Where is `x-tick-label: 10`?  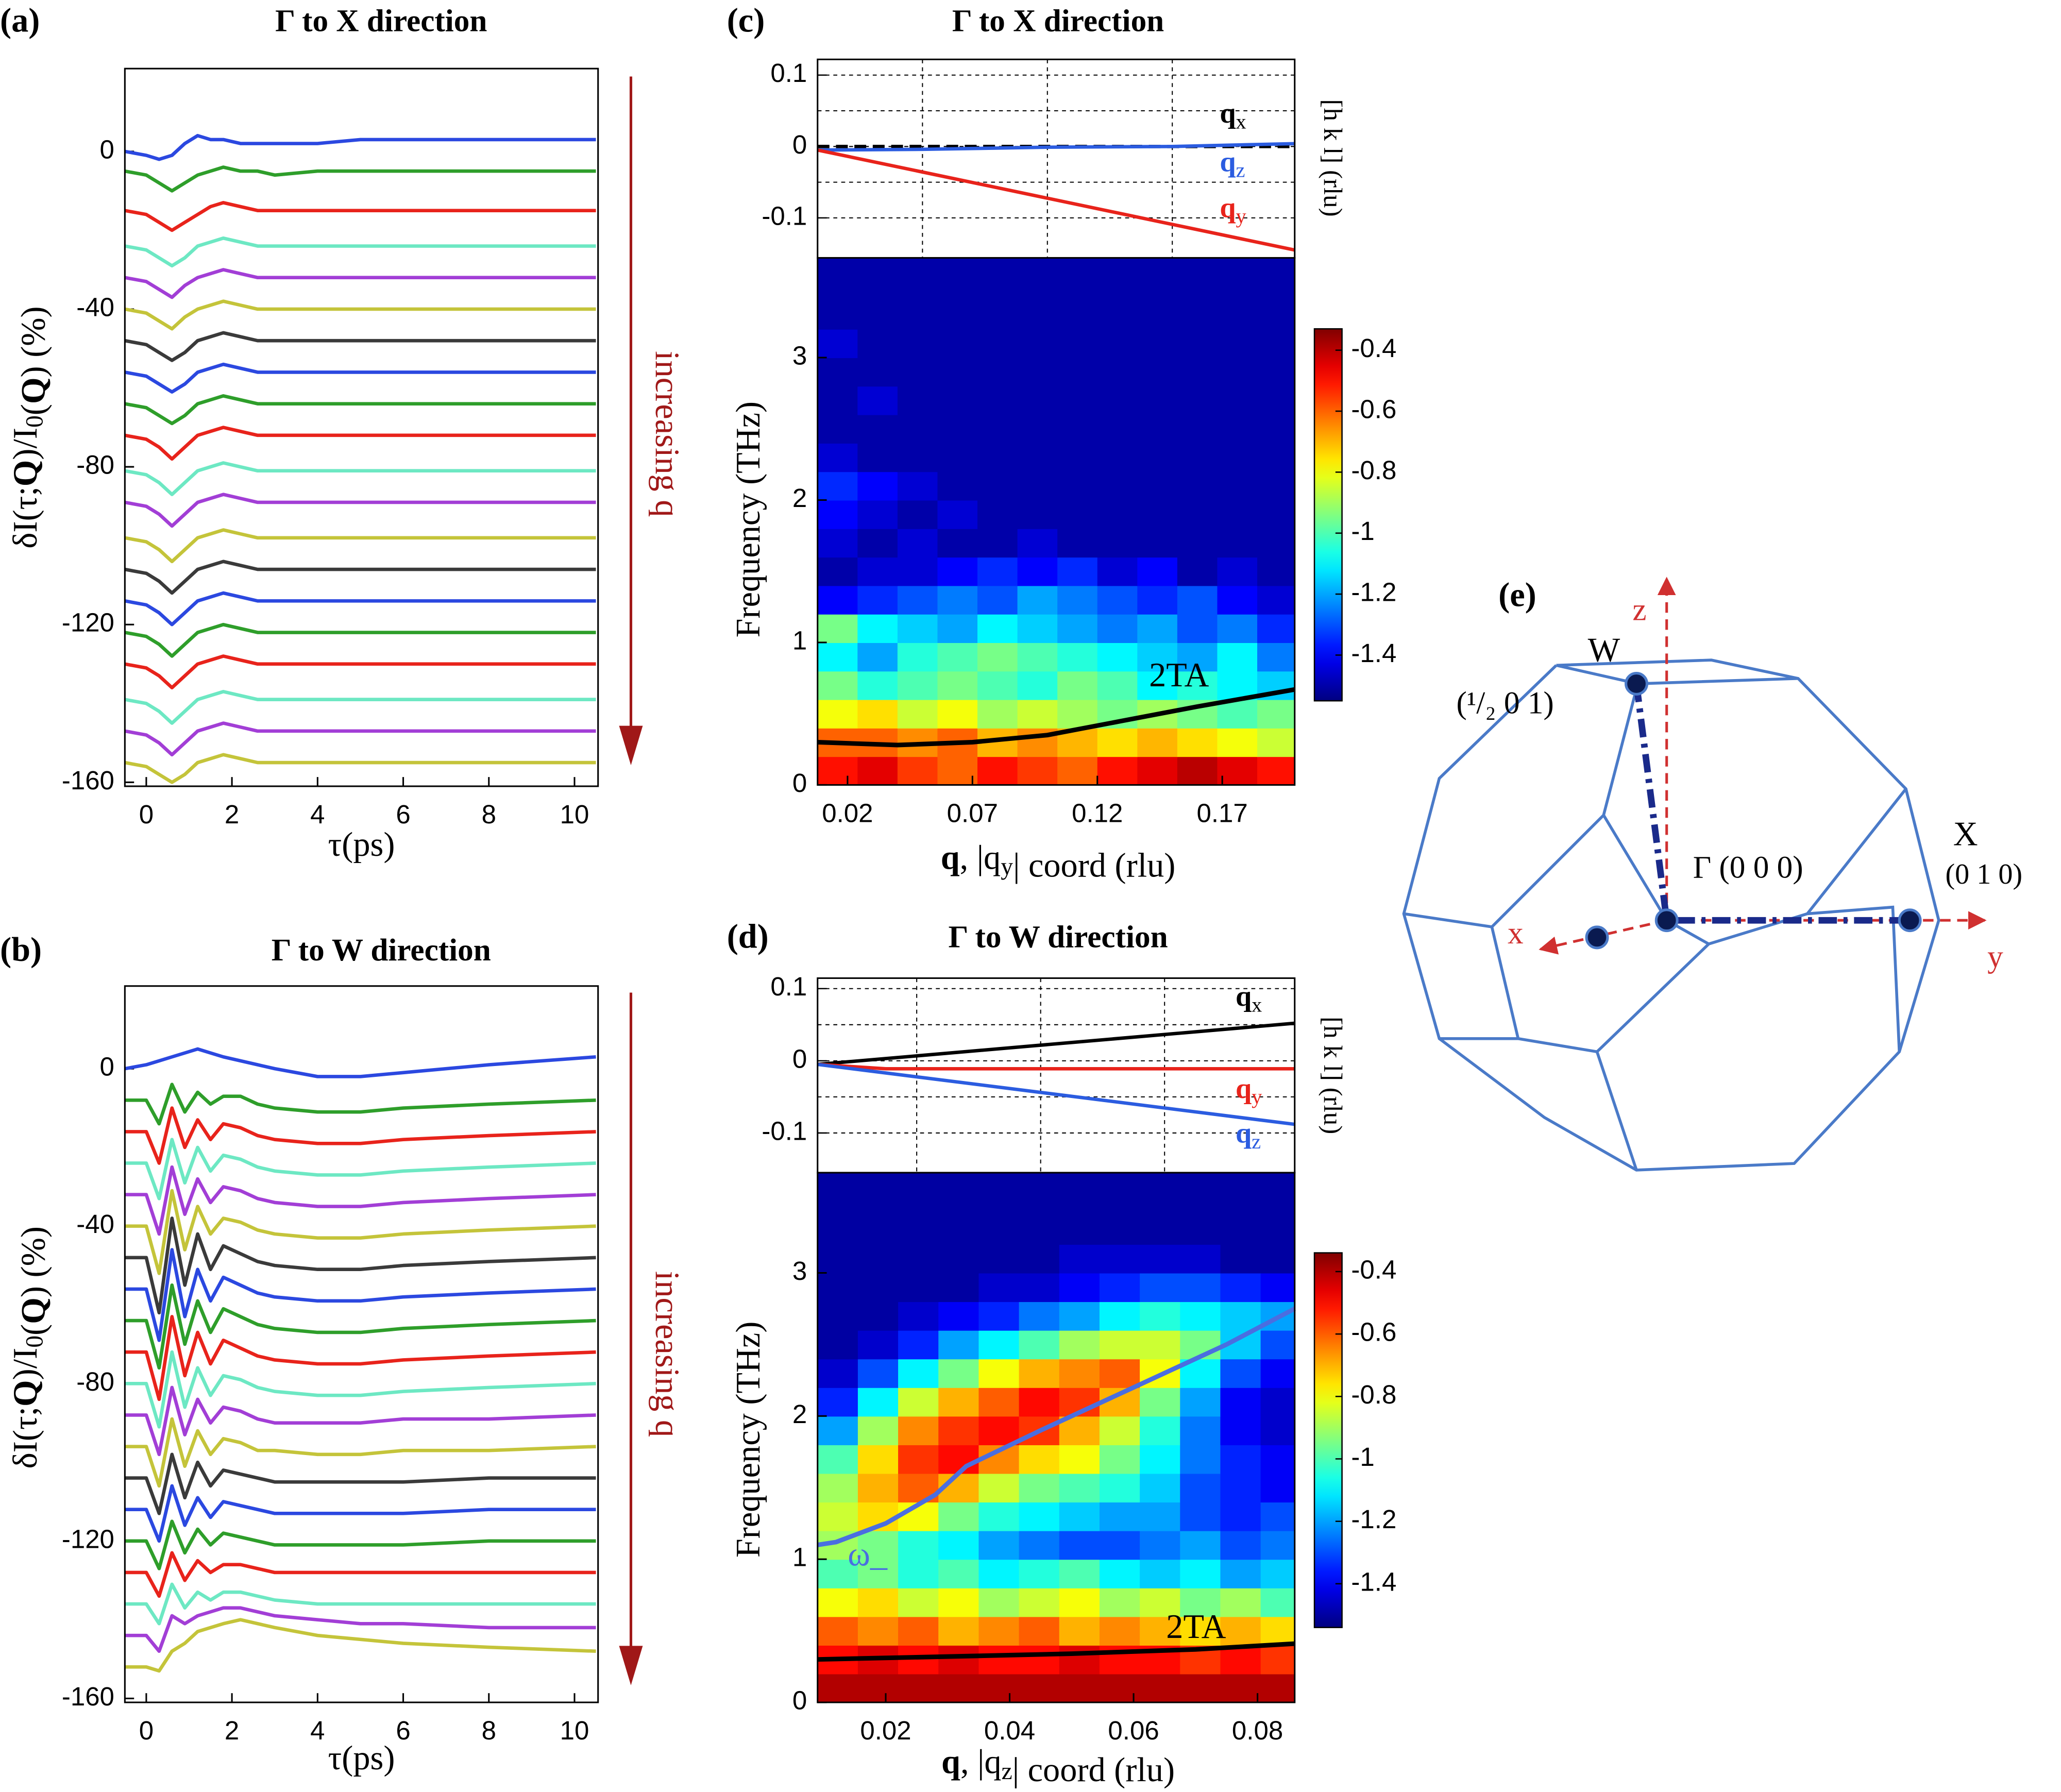
x-tick-label: 10 is located at coordinates (574, 1730).